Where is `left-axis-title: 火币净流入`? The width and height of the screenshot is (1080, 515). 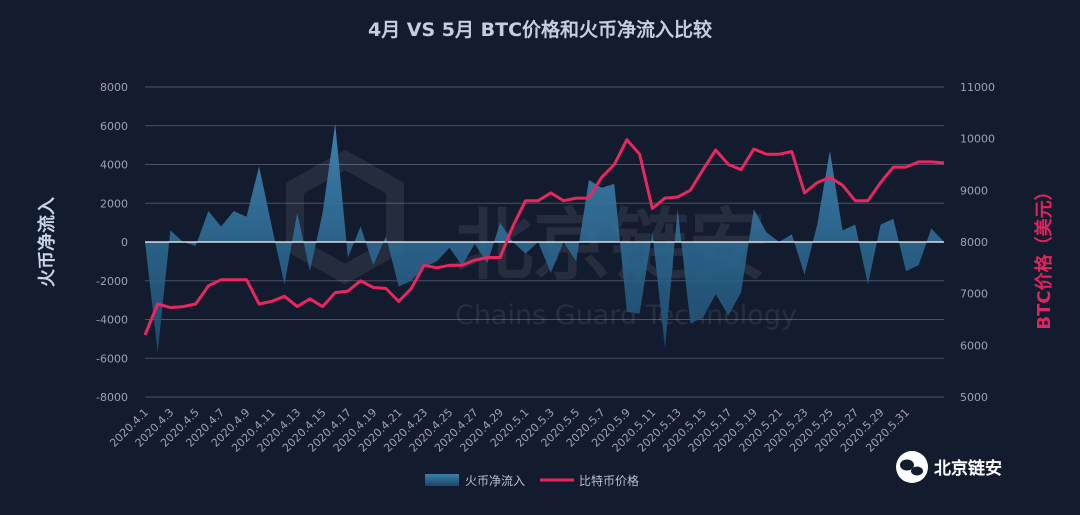 left-axis-title: 火币净流入 is located at coordinates (47, 242).